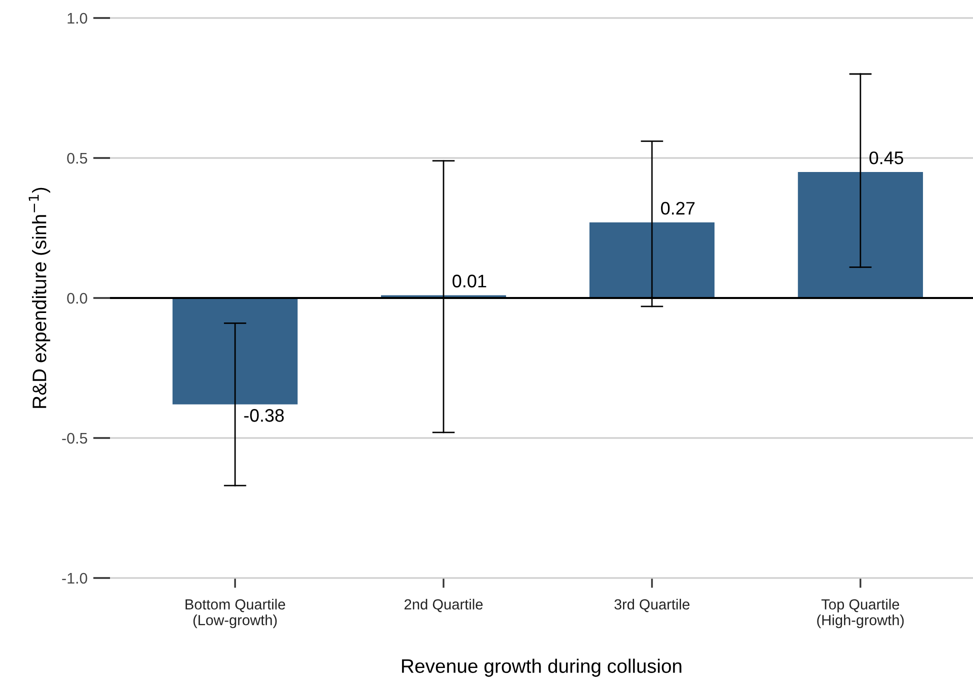 Image resolution: width=973 pixels, height=683 pixels. I want to click on x-tick-label: Top Quartile (High-growth), so click(860, 613).